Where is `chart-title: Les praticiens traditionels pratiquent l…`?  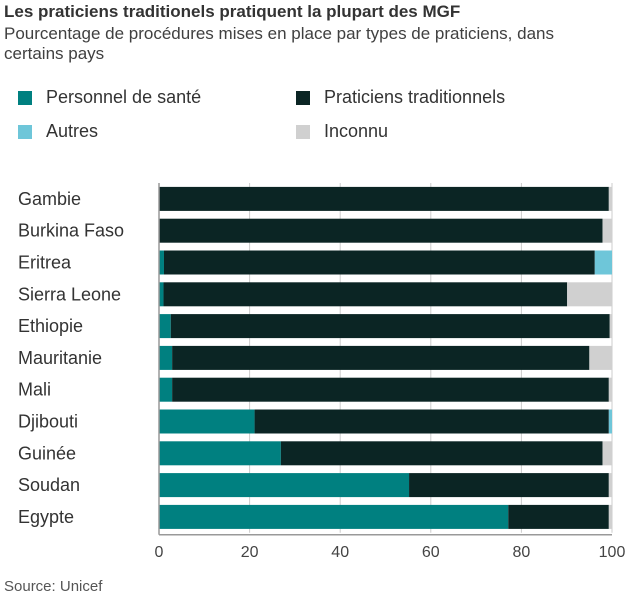
chart-title: Les praticiens traditionels pratiquent l… is located at coordinates (232, 11).